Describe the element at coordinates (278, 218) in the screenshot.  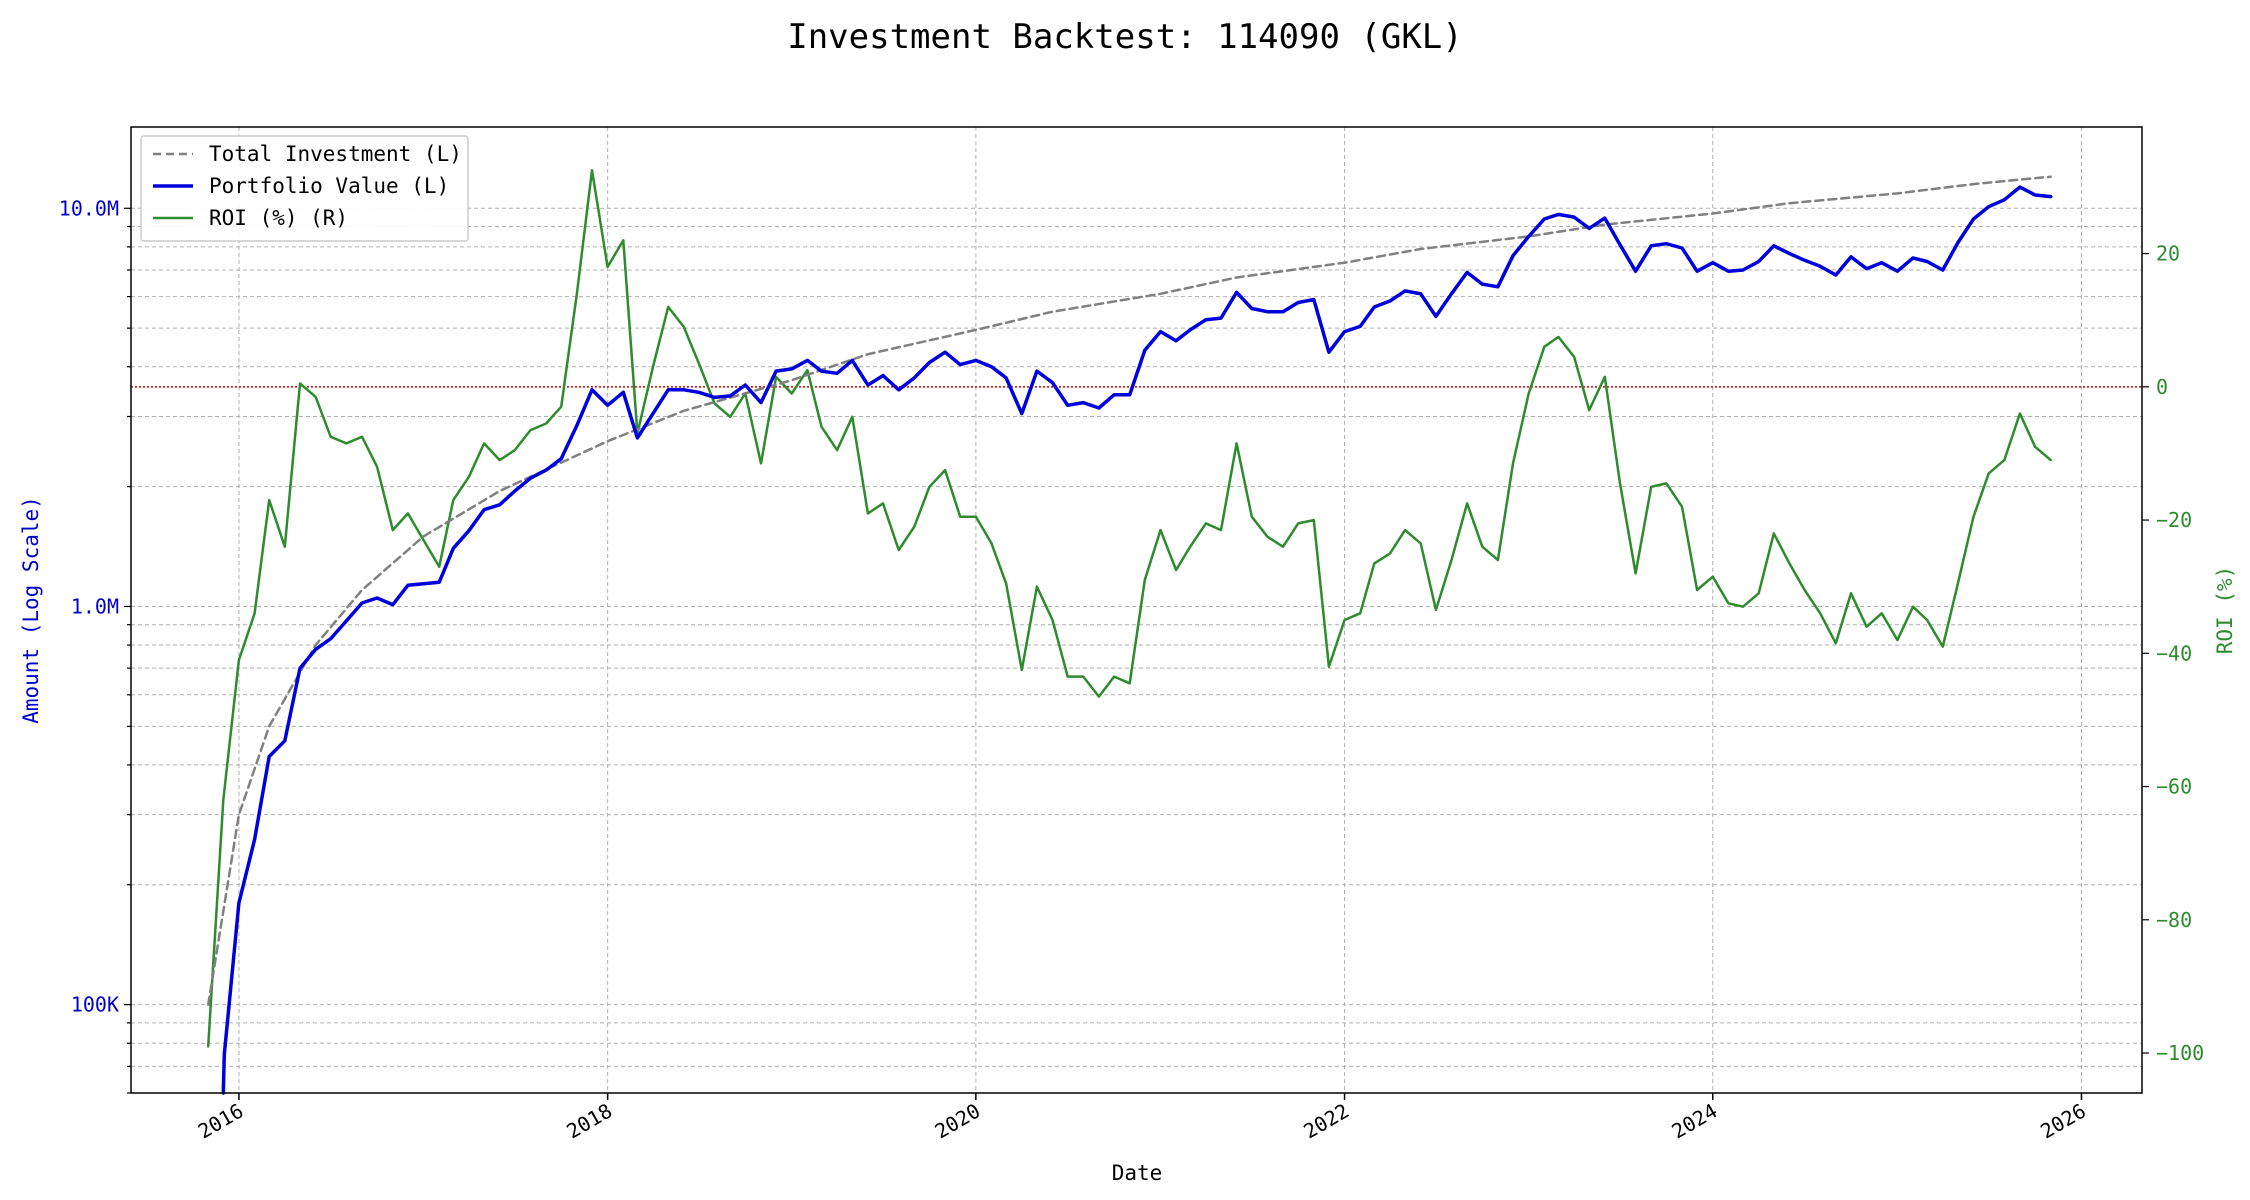
I see `legend-label-roi: ROI (%) (R)` at that location.